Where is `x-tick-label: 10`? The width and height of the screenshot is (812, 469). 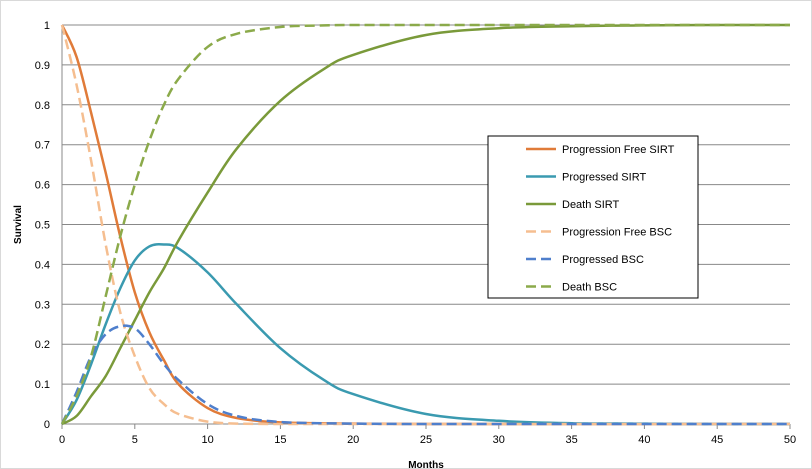
x-tick-label: 10 is located at coordinates (207, 440).